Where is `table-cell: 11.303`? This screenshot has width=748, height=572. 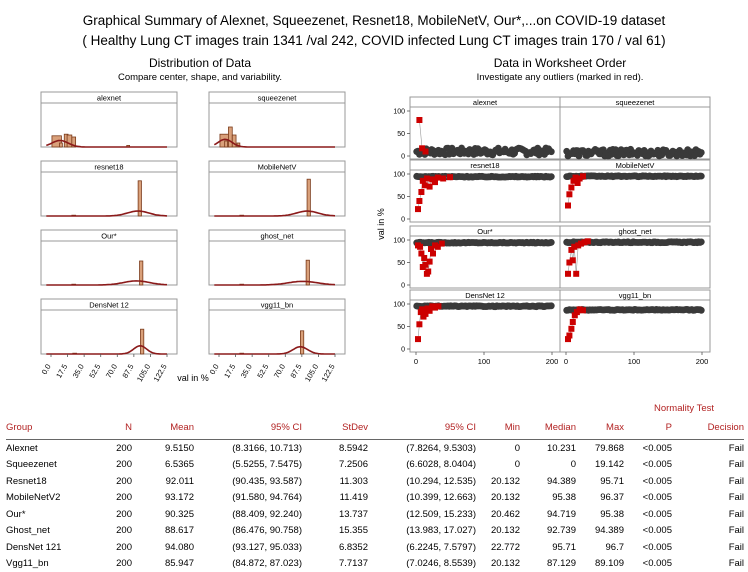
table-cell: 11.303 is located at coordinates (335, 481).